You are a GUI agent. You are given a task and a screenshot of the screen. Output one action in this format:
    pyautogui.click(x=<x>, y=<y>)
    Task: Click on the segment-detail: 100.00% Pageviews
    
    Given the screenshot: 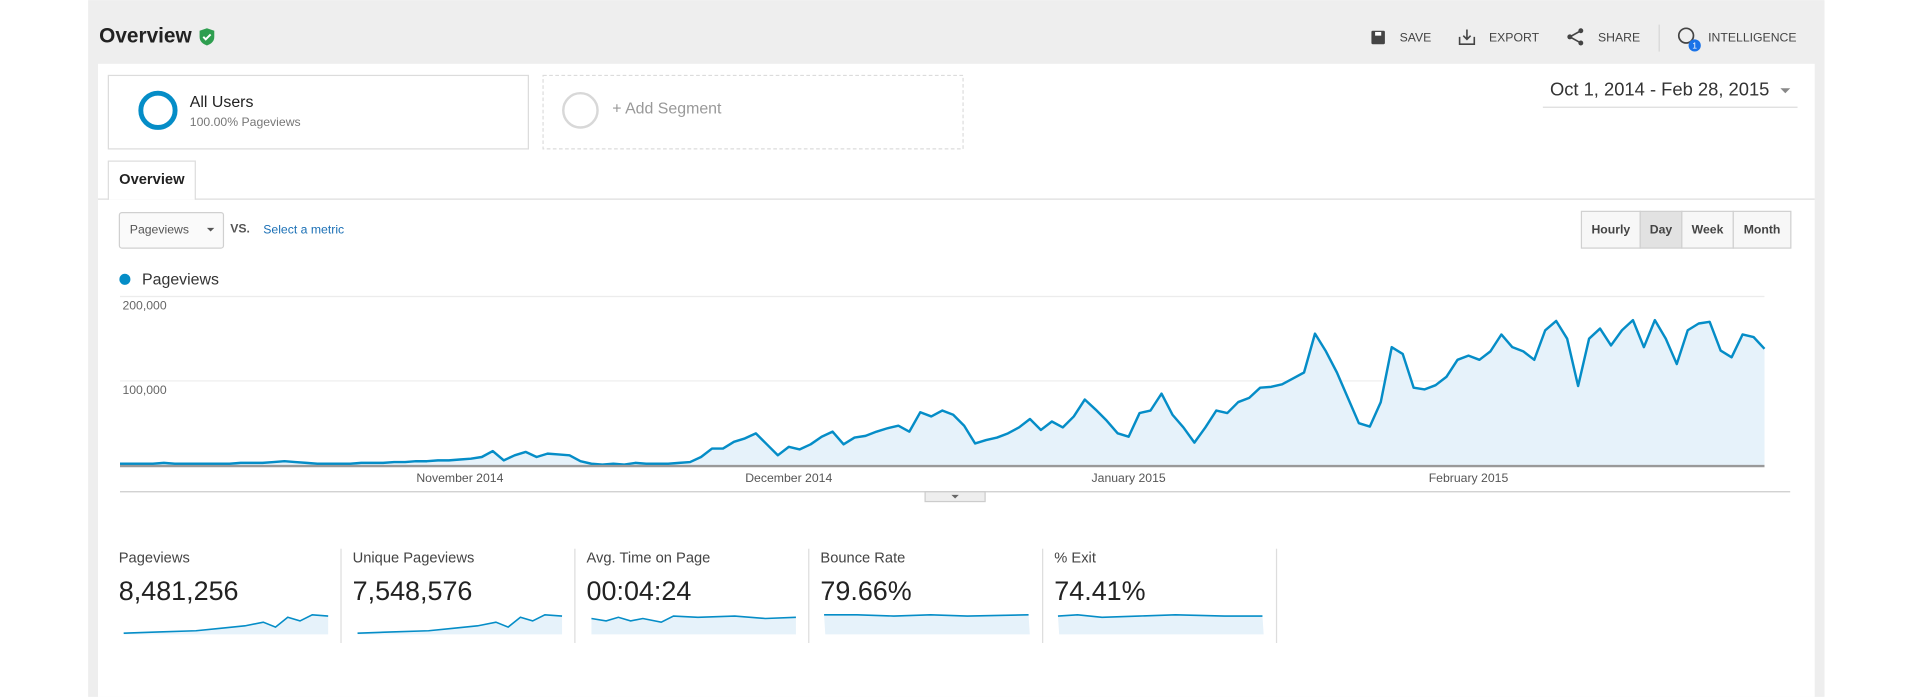 What is the action you would take?
    pyautogui.click(x=245, y=122)
    